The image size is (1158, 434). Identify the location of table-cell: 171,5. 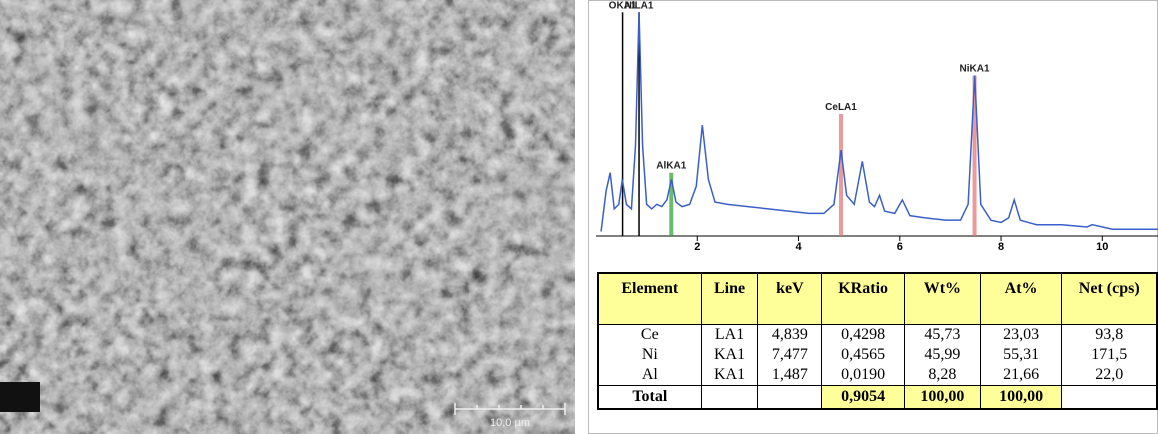
(1109, 355).